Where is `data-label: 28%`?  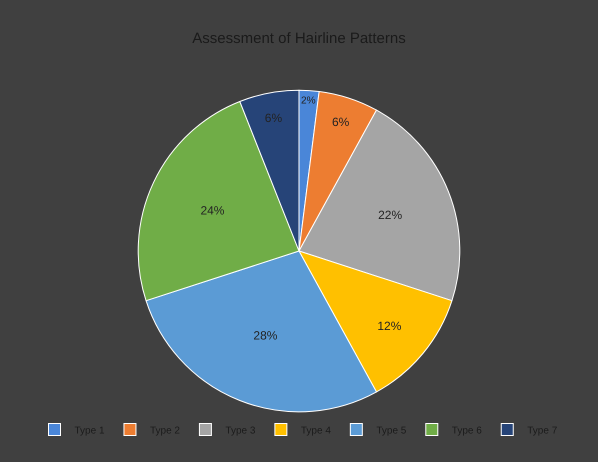
data-label: 28% is located at coordinates (265, 335).